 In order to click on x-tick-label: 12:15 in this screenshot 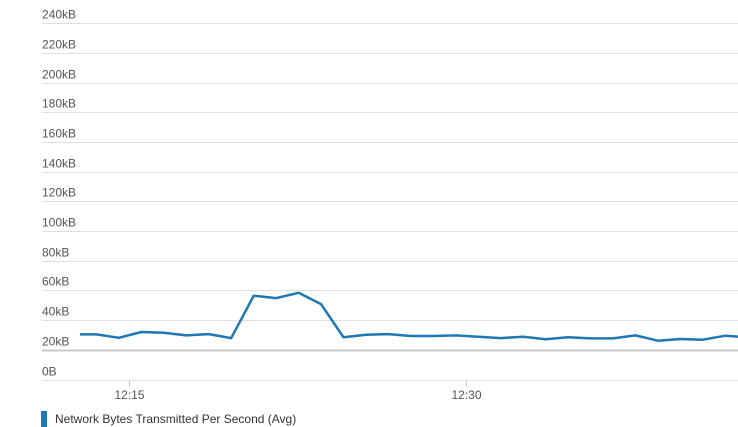, I will do `click(129, 395)`.